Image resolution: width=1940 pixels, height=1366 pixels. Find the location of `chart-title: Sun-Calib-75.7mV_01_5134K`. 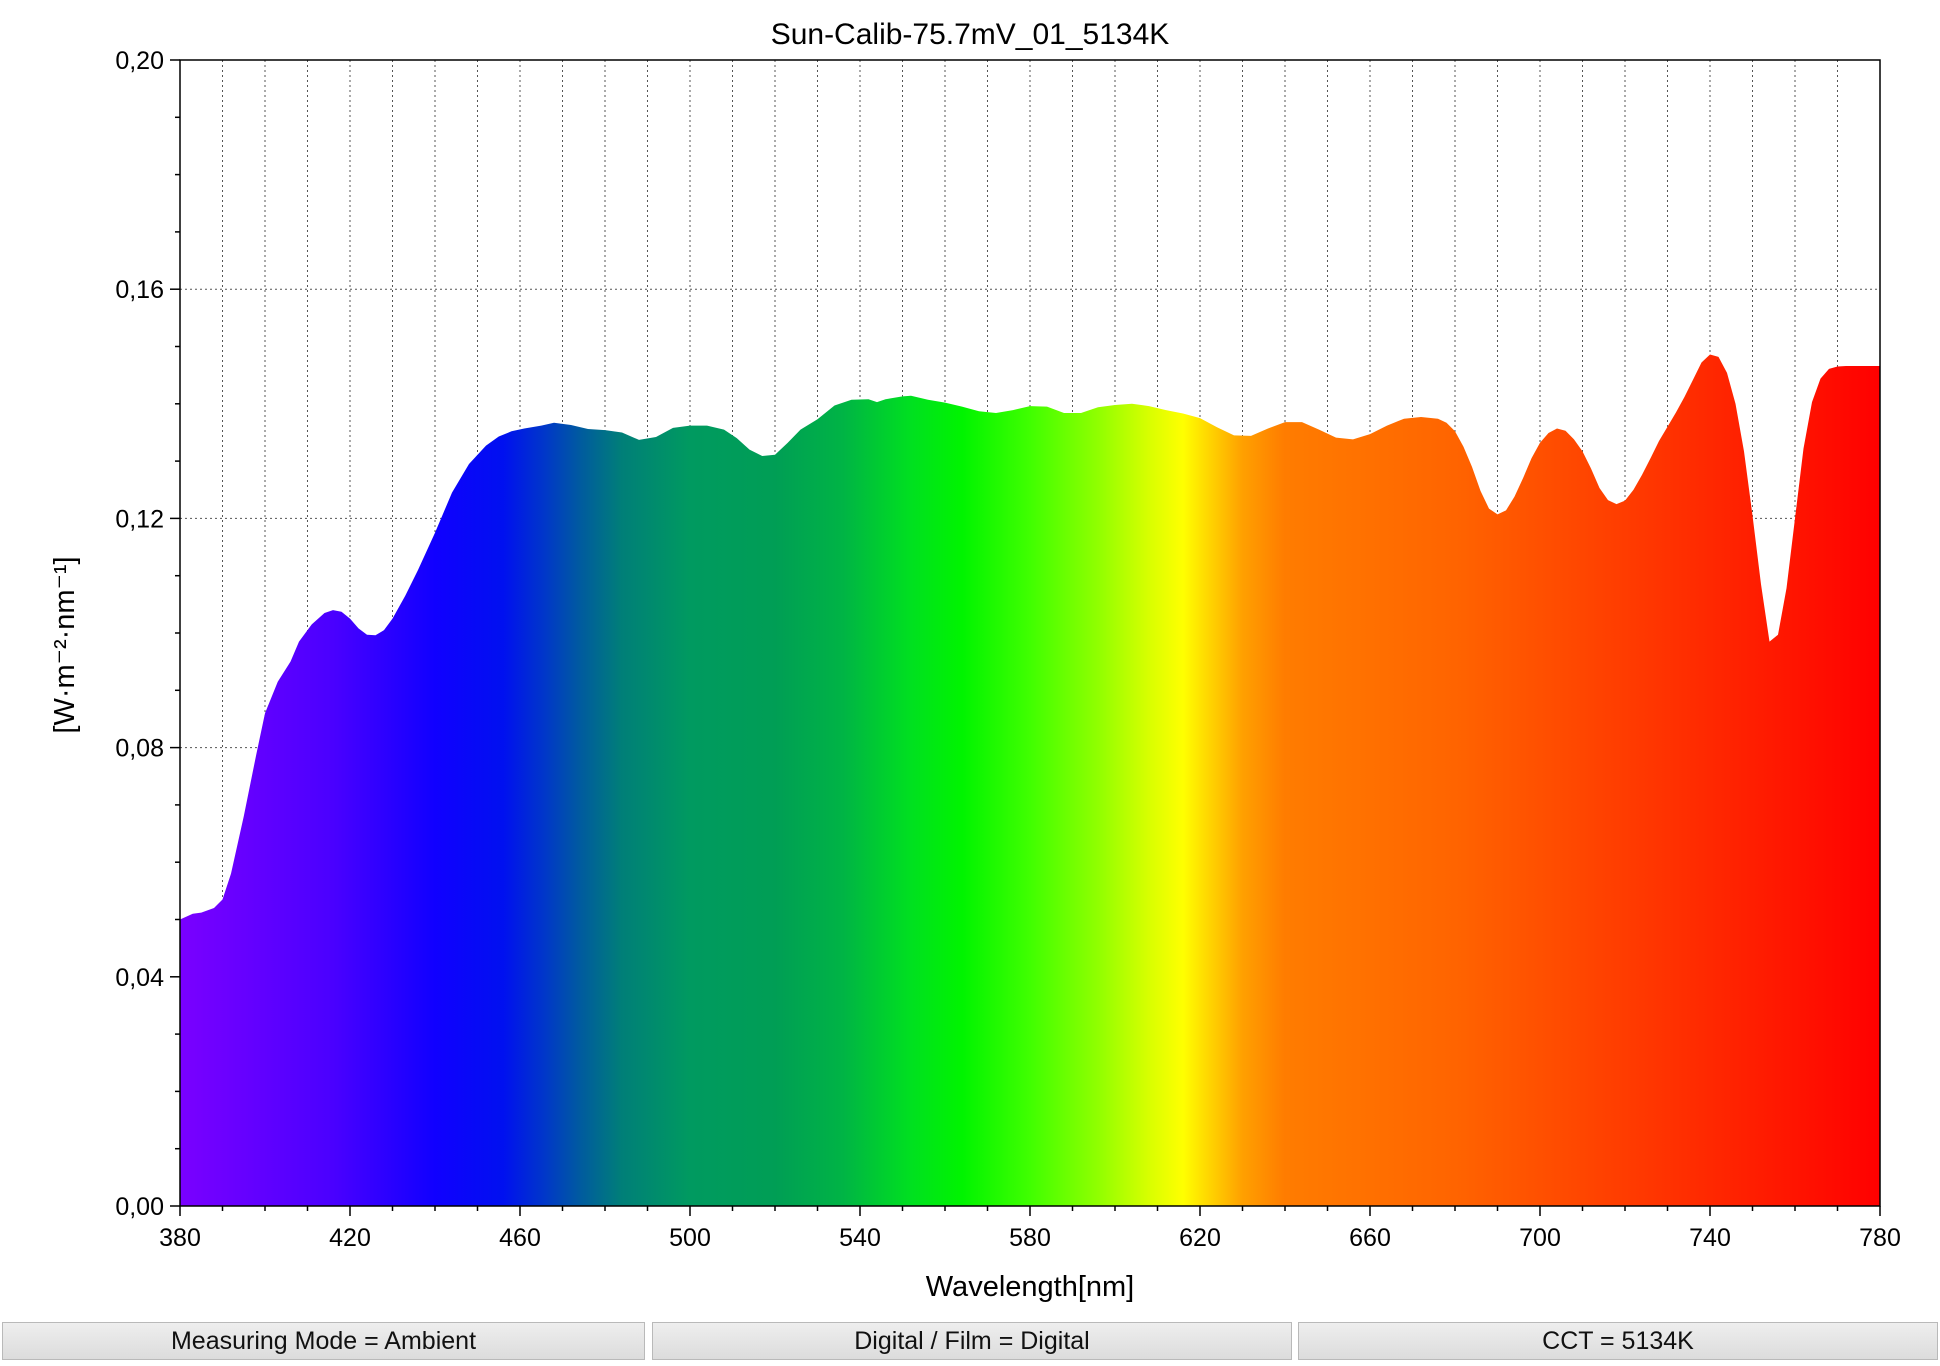

chart-title: Sun-Calib-75.7mV_01_5134K is located at coordinates (970, 34).